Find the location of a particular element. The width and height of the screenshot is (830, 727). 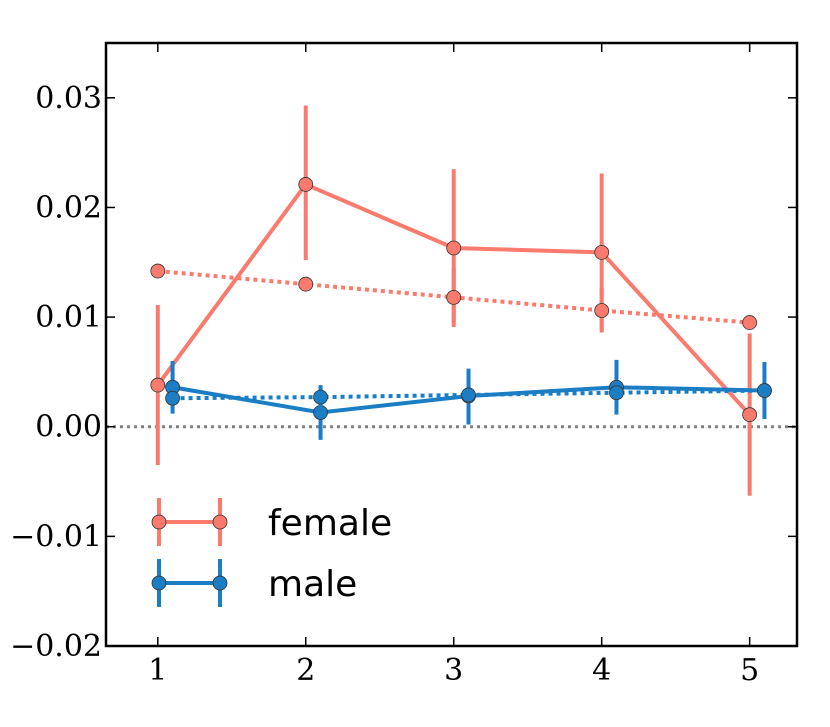

y-tick-label: 0.00 is located at coordinates (68, 427).